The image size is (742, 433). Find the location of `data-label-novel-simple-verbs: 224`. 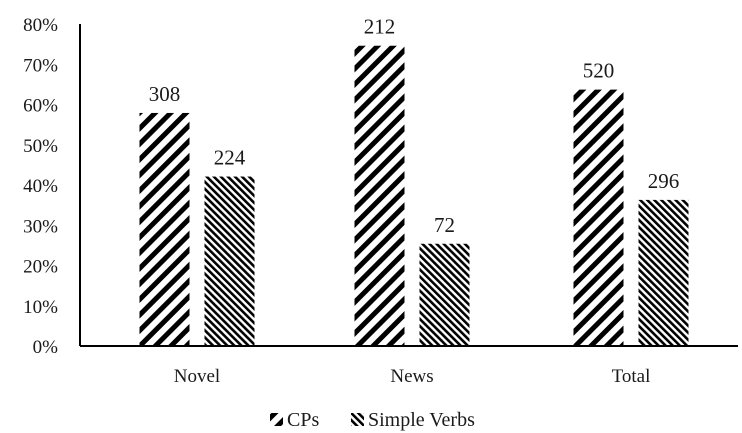

data-label-novel-simple-verbs: 224 is located at coordinates (230, 158).